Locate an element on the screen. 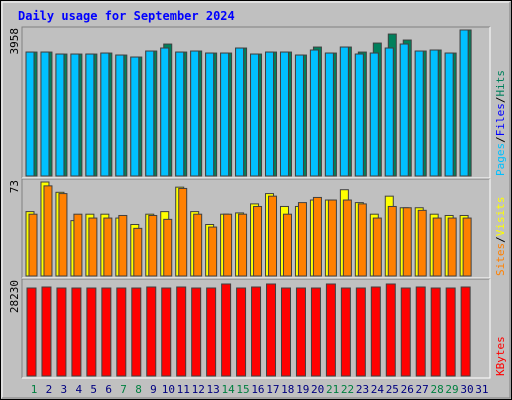  y-tick-label: 28230 is located at coordinates (14, 296).